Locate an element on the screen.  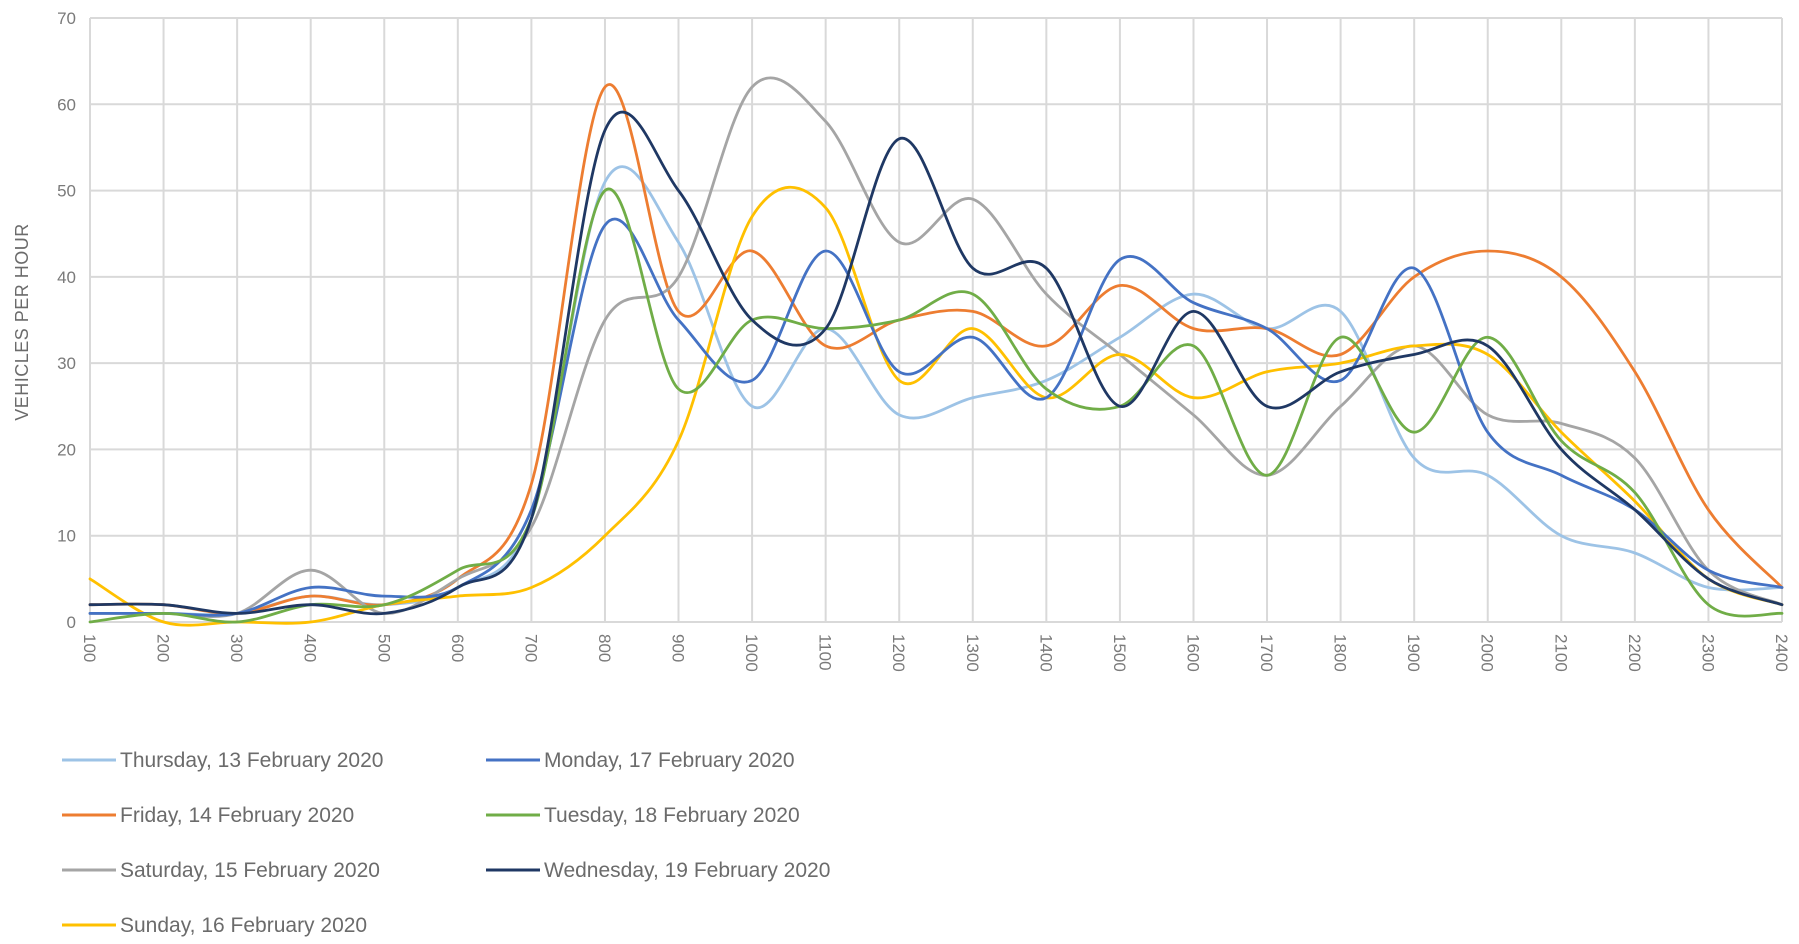
x-tick-label: 200 is located at coordinates (163, 648).